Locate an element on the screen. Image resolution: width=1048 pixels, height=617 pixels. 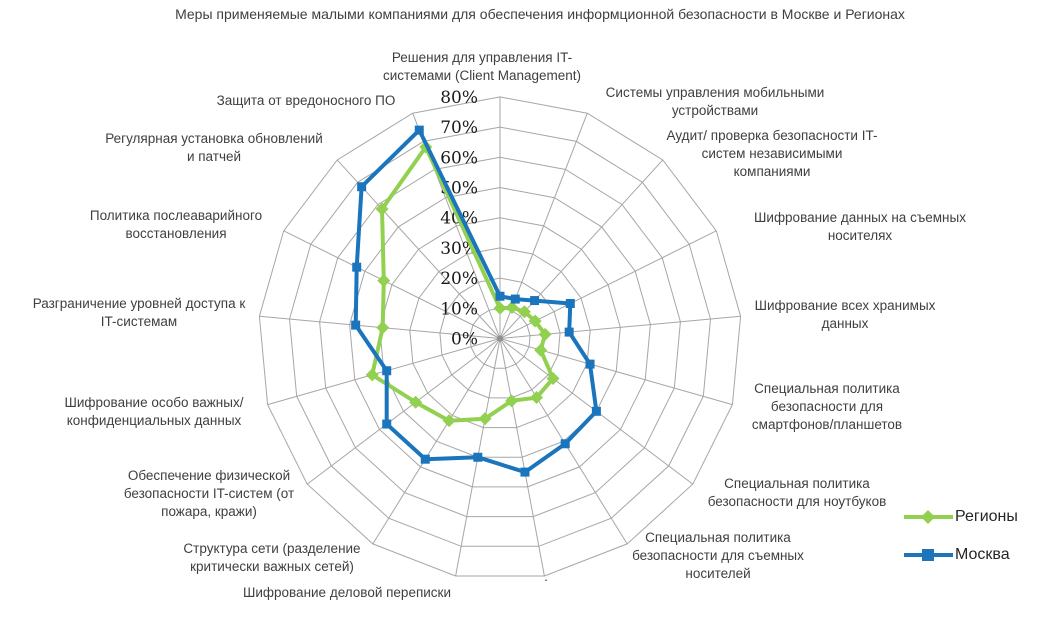
category-label: Защита от вредоносного ПО is located at coordinates (306, 100).